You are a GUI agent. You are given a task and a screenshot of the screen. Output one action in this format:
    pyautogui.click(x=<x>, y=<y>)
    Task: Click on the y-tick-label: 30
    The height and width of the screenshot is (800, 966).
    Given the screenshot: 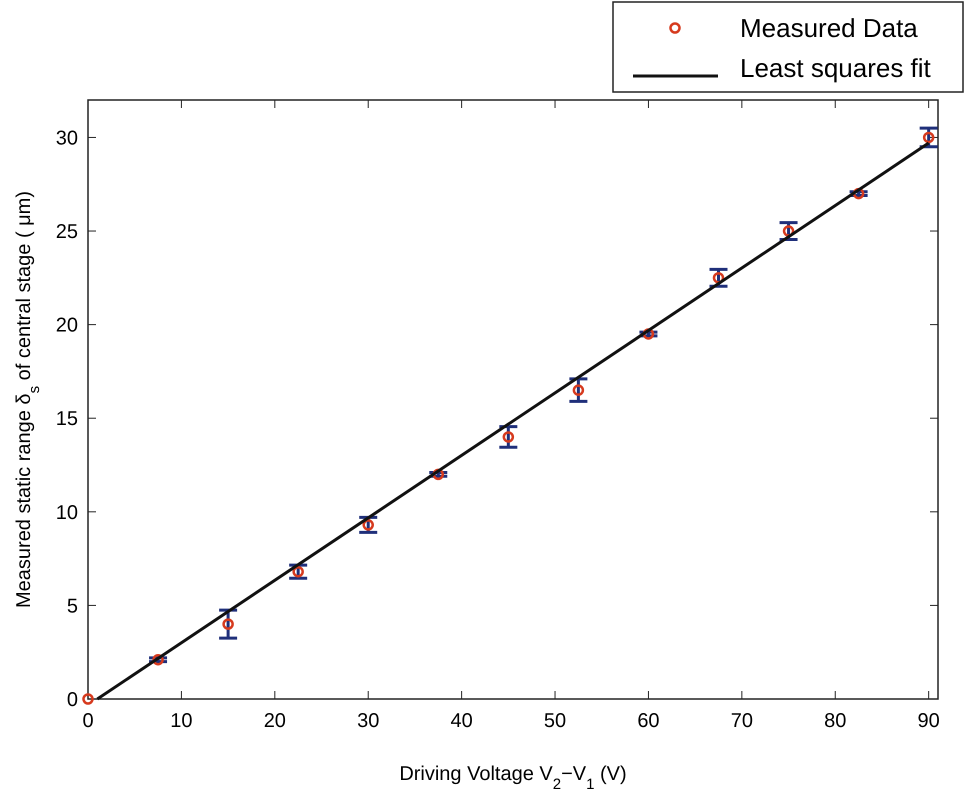 What is the action you would take?
    pyautogui.click(x=67, y=138)
    